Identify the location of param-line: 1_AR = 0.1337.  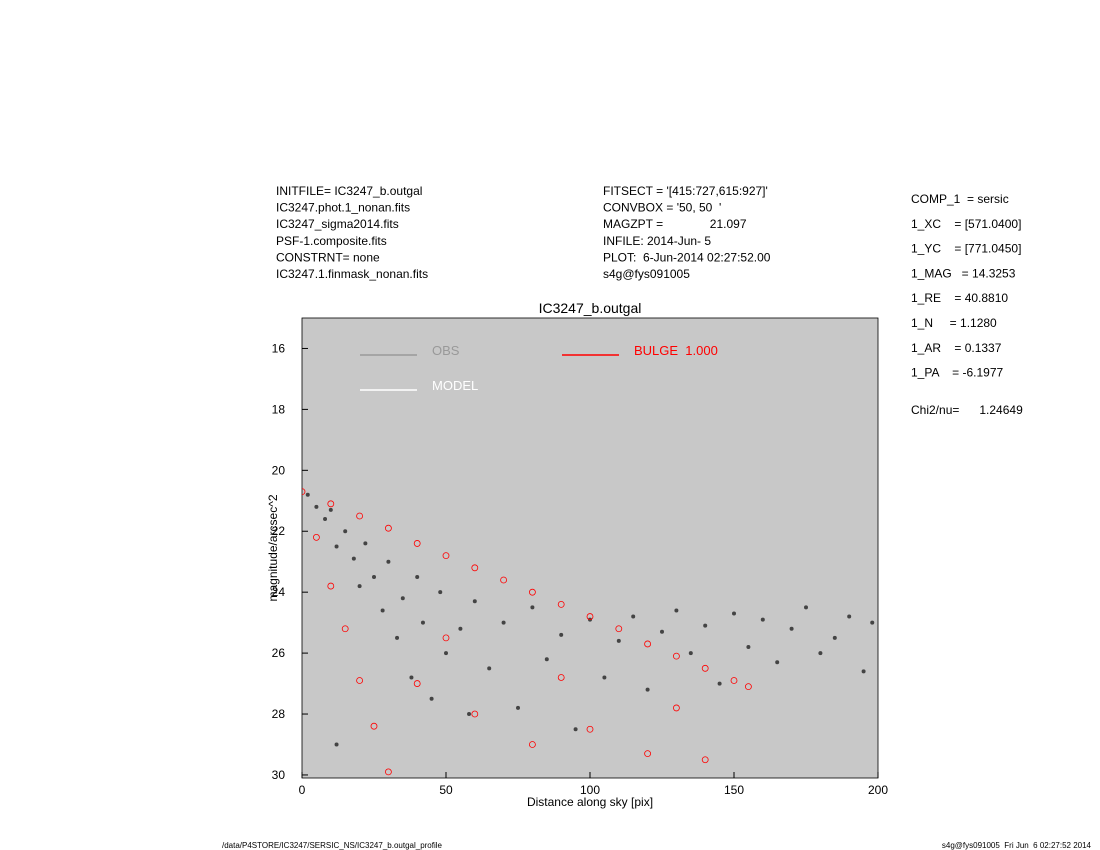
(956, 348).